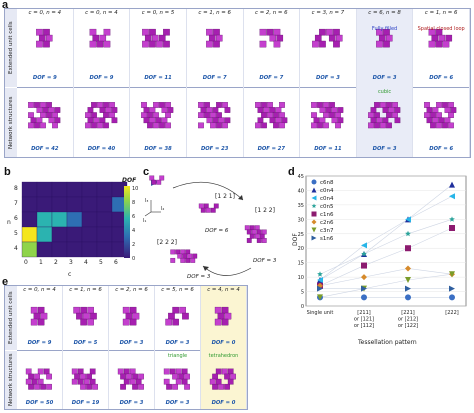  I want to click on cbar-tick-0: 0, so click(133, 259).